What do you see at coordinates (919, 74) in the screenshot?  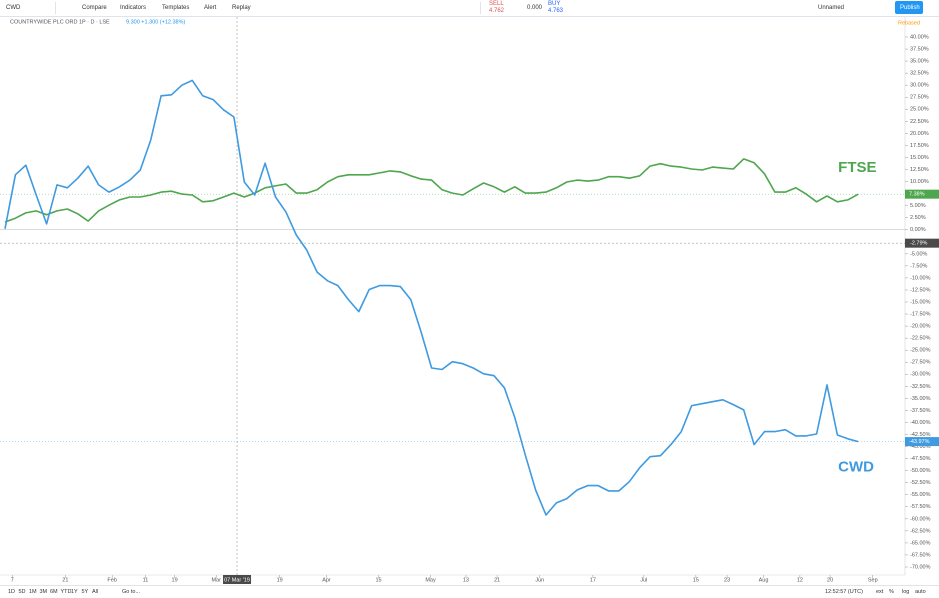 I see `y-tick-label: 32.50%` at bounding box center [919, 74].